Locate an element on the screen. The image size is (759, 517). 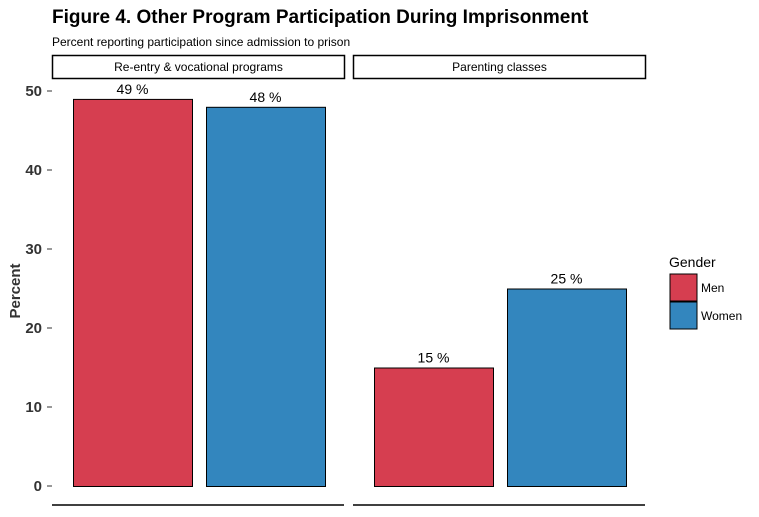
bar-value-label: 48 % is located at coordinates (266, 97).